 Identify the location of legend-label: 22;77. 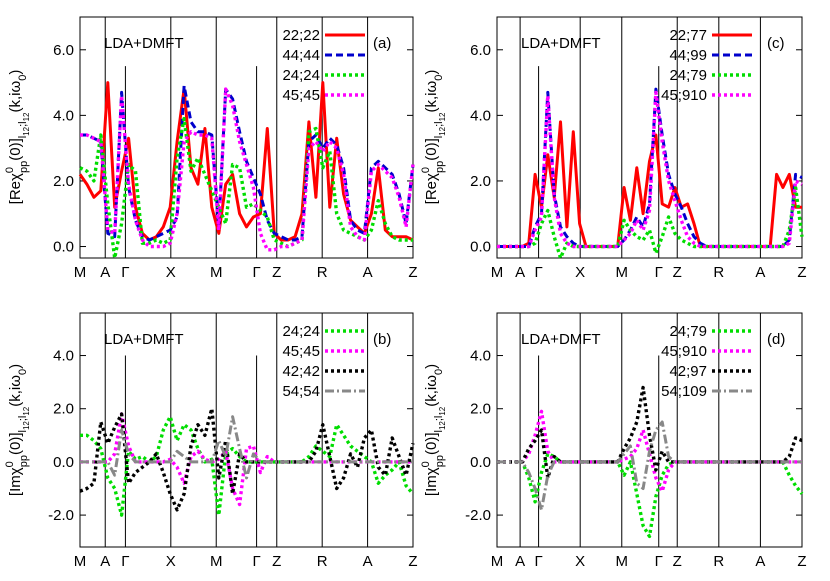
(688, 35).